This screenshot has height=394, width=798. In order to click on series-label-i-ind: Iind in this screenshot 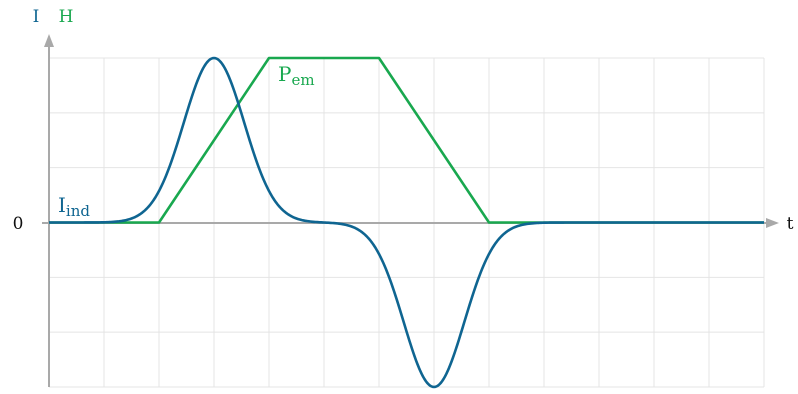, I will do `click(74, 206)`.